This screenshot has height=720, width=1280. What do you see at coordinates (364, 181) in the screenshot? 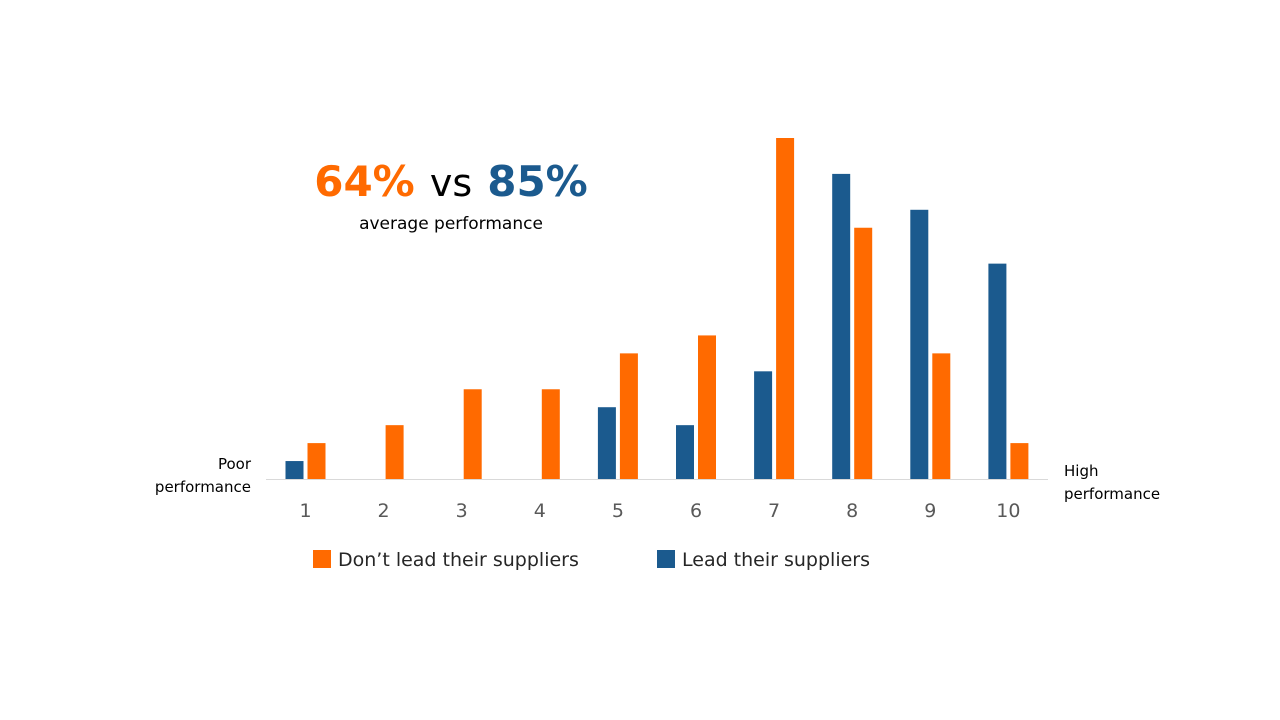
I see `headline-left-value: 64%` at bounding box center [364, 181].